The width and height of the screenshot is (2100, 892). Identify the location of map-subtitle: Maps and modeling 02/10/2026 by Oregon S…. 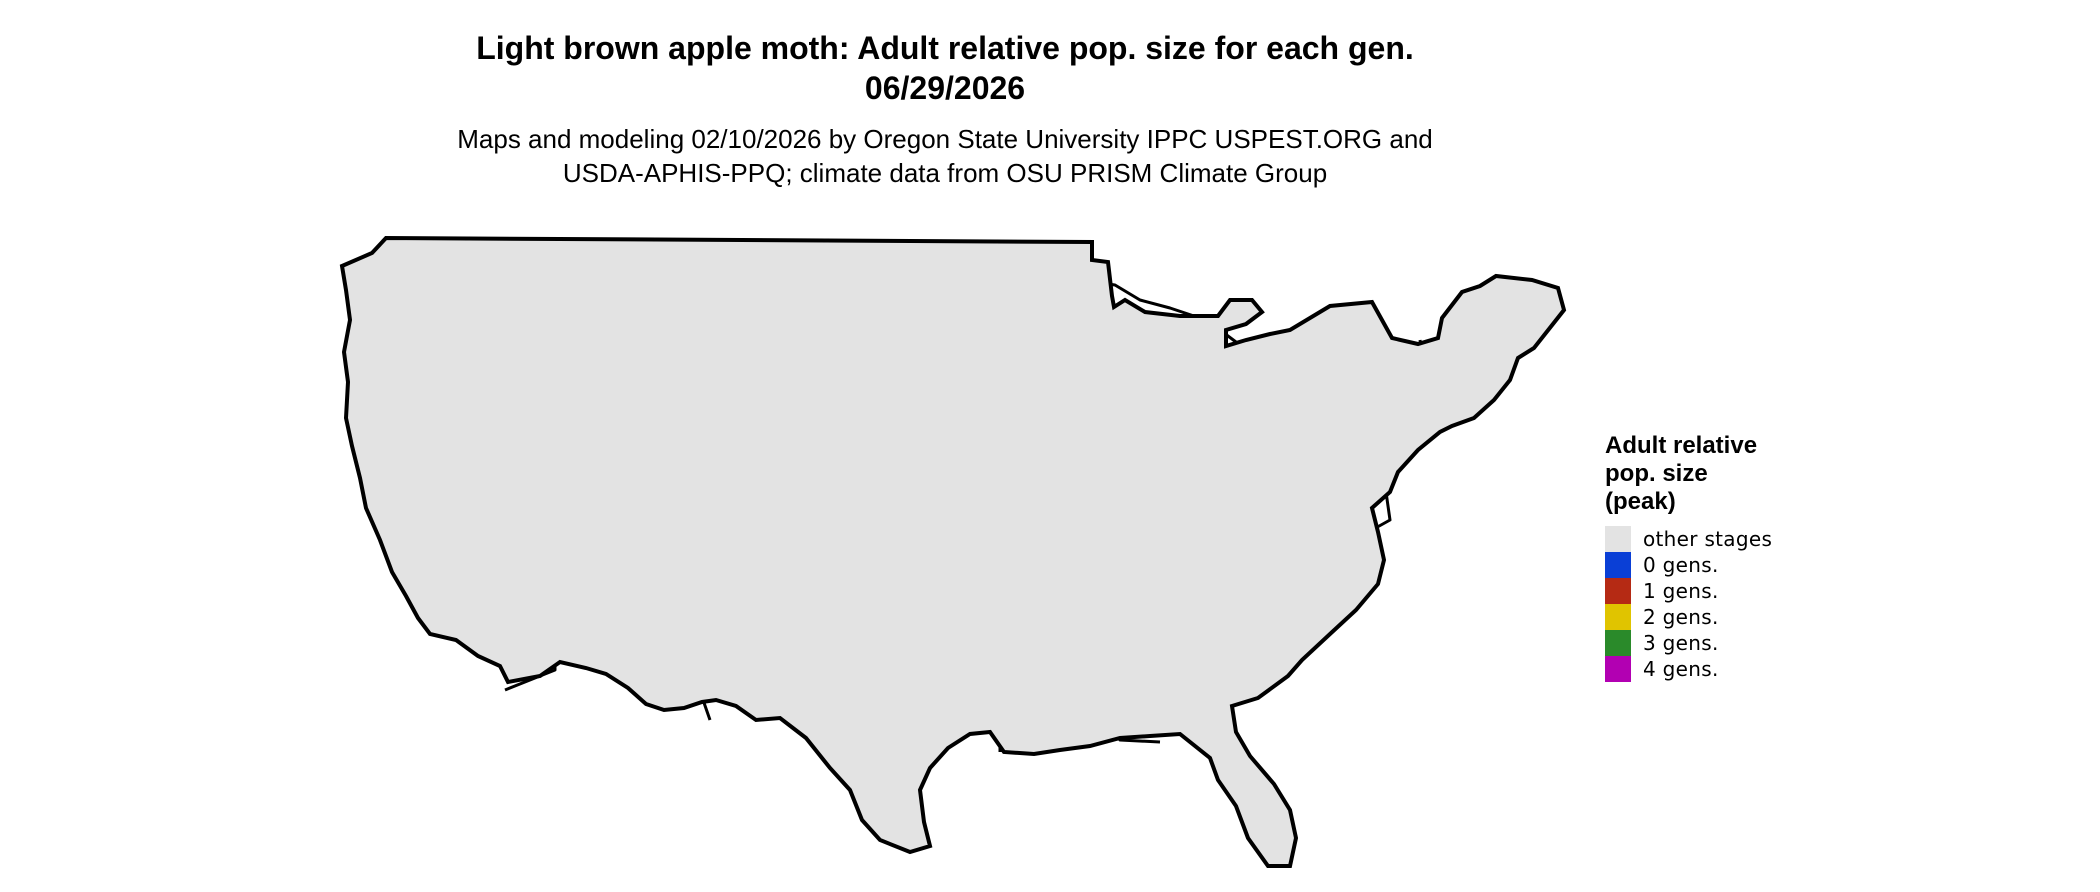
(945, 156).